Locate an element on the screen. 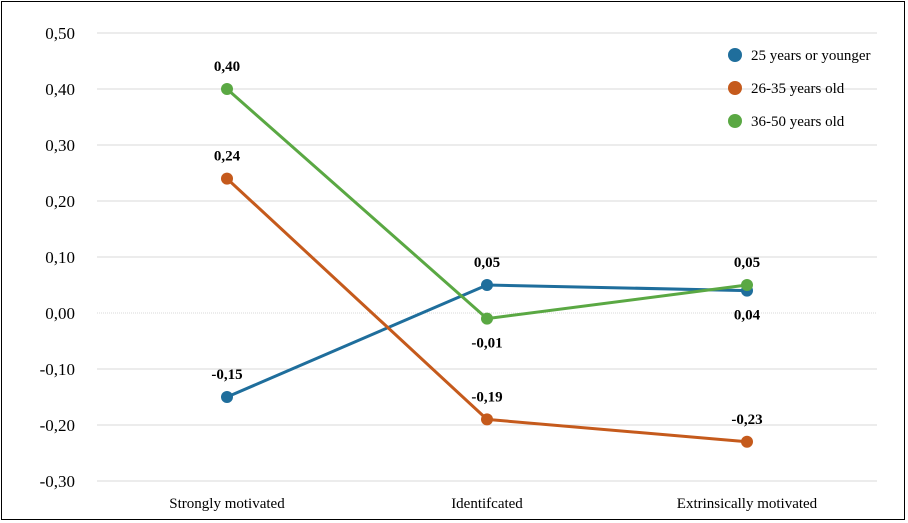 The width and height of the screenshot is (908, 523). y-tick-label: 0,40 is located at coordinates (60, 89).